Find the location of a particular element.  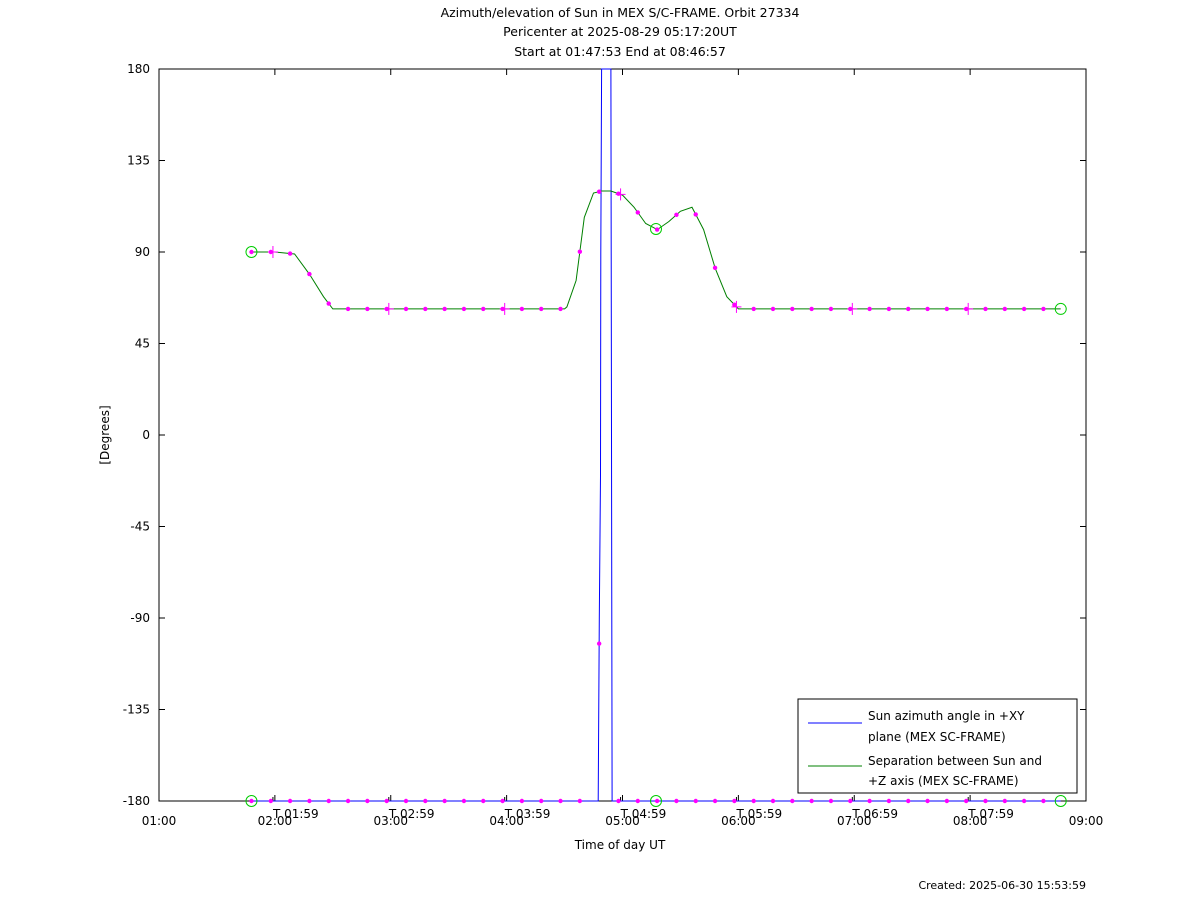

secondary-time-label-6: T 07:59 is located at coordinates (990, 814).